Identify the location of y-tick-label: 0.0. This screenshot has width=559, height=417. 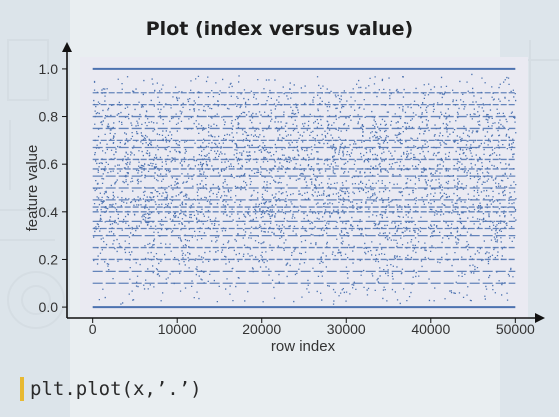
(49, 307).